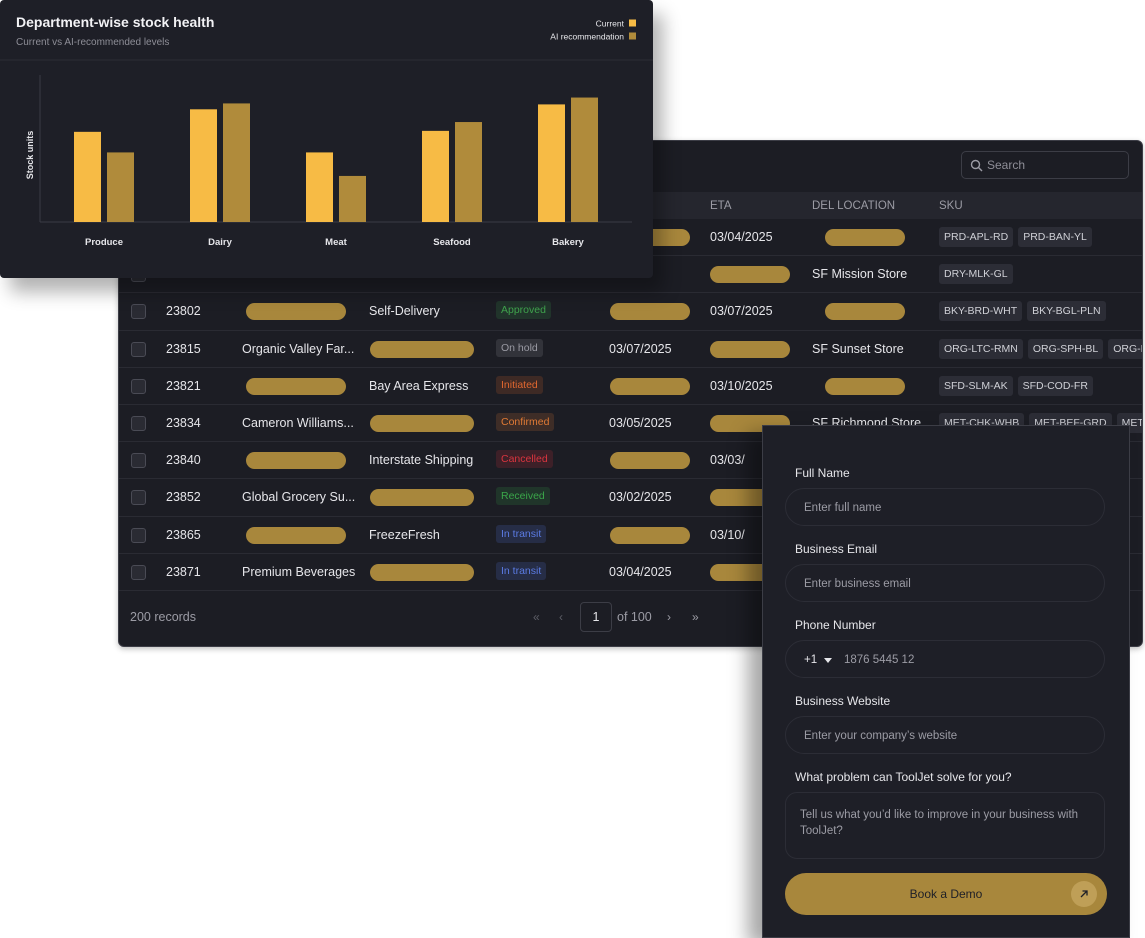 This screenshot has height=938, width=1145. I want to click on column-header: ETA, so click(721, 206).